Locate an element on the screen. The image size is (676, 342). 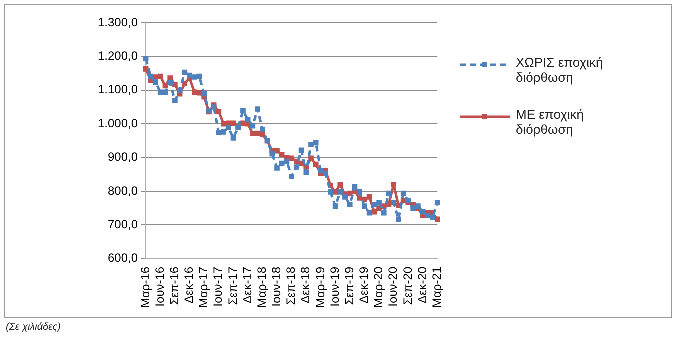
x-tick-label: Μαρ-19 is located at coordinates (320, 287).